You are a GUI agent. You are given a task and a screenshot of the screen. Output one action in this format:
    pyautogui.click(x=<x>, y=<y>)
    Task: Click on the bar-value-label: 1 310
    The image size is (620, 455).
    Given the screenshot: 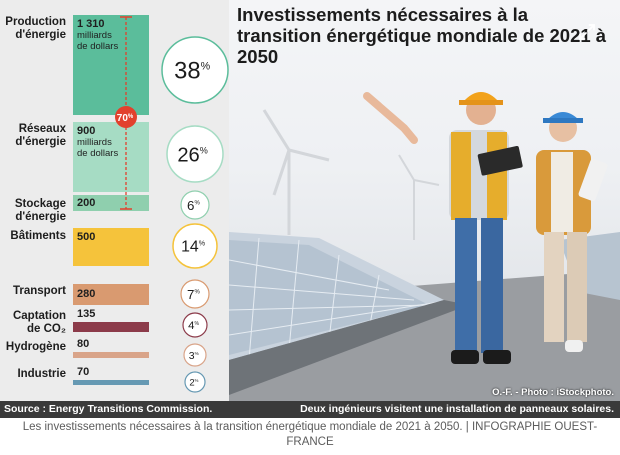 What is the action you would take?
    pyautogui.click(x=91, y=24)
    